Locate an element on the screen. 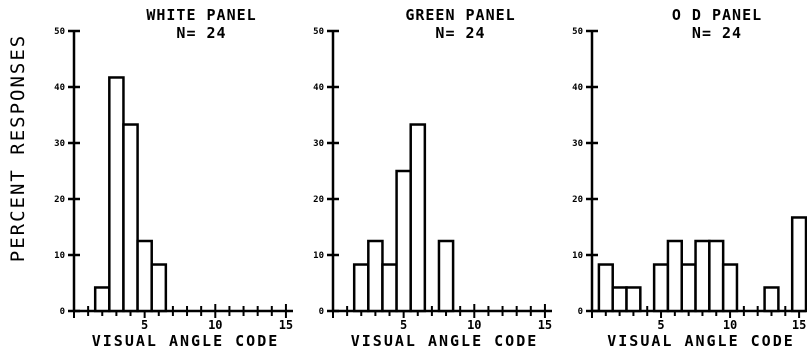 Image resolution: width=807 pixels, height=352 pixels. white-panel-x-tick-label: 15 is located at coordinates (286, 325).